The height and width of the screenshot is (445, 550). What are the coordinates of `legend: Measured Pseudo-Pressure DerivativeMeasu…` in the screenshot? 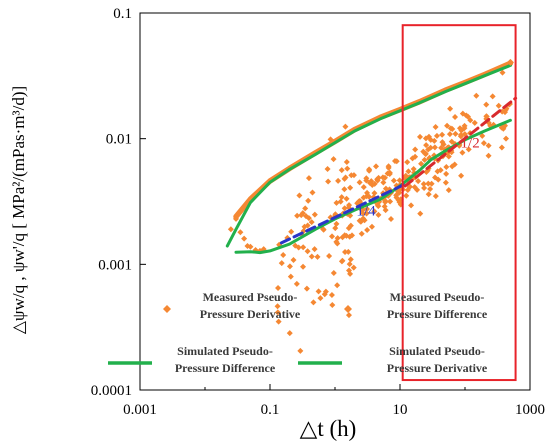 It's located at (298, 332).